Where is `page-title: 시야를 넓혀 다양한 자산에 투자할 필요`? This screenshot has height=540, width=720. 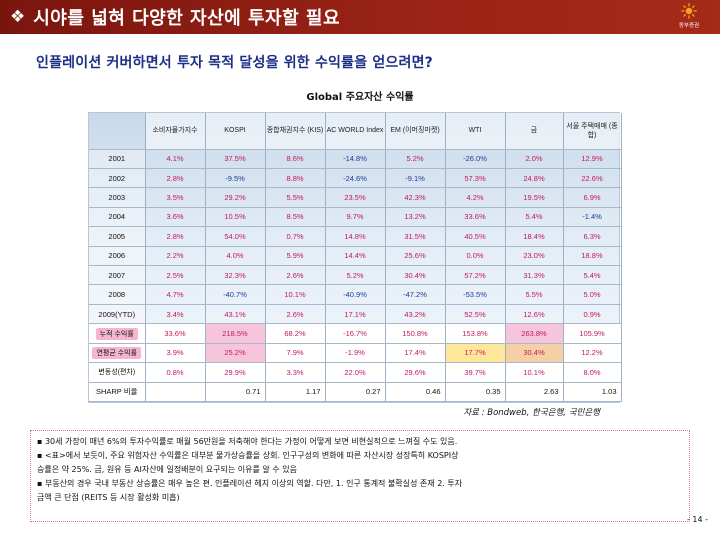
page-title: 시야를 넓혀 다양한 자산에 투자할 필요 is located at coordinates (187, 18).